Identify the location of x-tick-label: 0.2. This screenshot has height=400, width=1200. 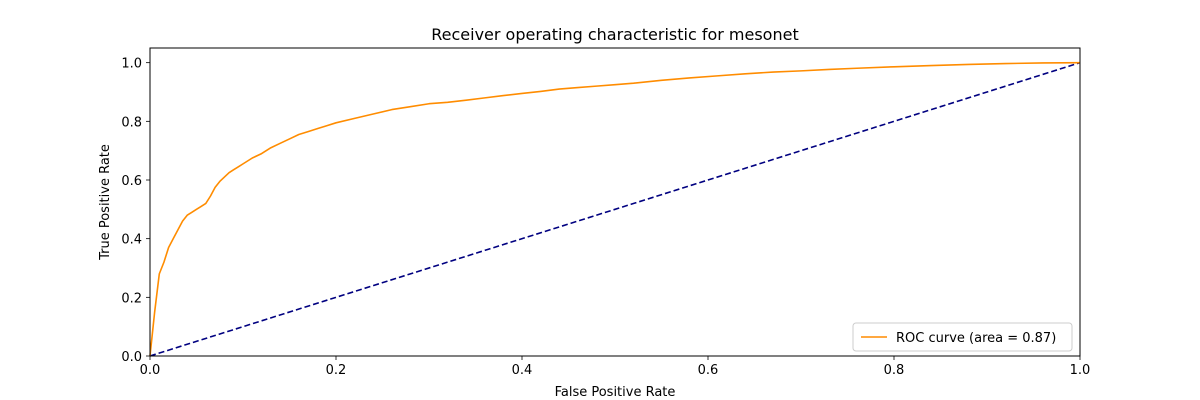
(336, 370).